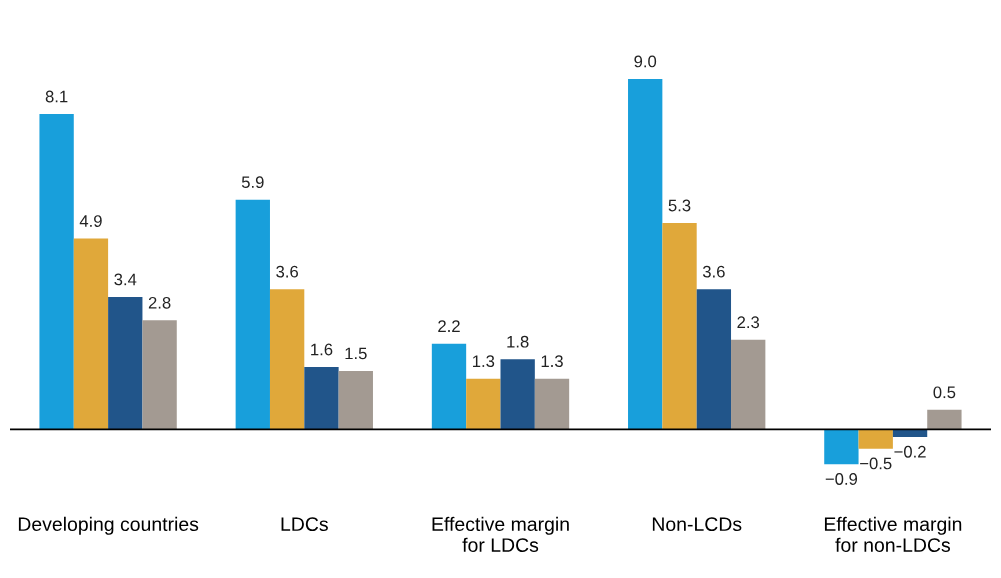  What do you see at coordinates (304, 524) in the screenshot?
I see `x-tick-label: LDCs` at bounding box center [304, 524].